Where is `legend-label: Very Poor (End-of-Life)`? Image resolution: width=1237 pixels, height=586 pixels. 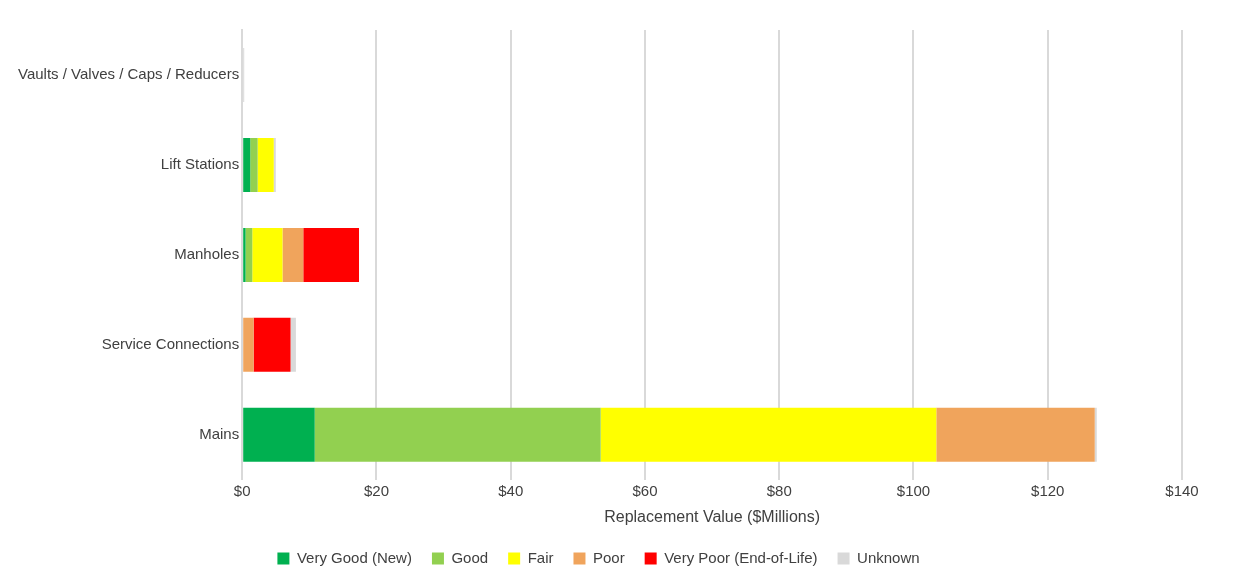 legend-label: Very Poor (End-of-Life) is located at coordinates (741, 557).